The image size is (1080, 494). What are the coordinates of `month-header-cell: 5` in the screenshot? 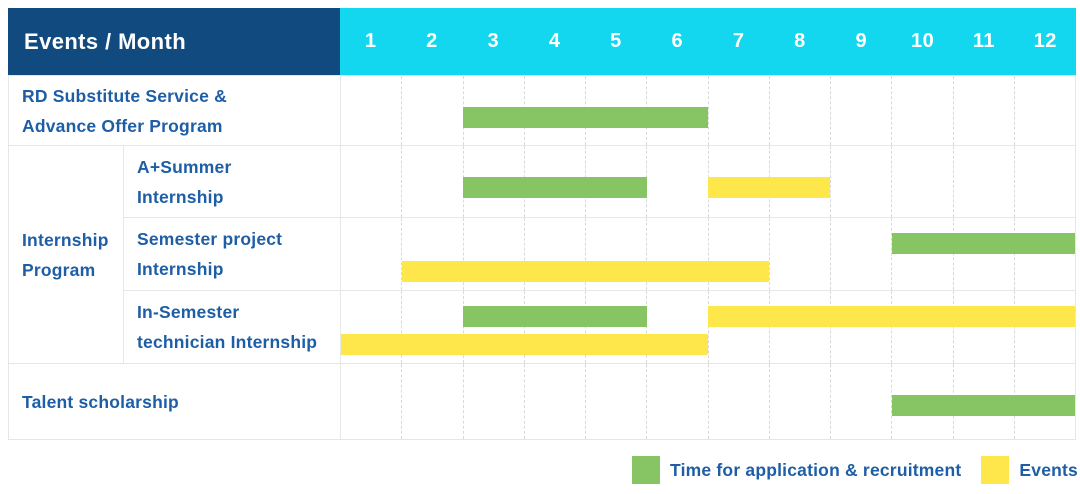 It's located at (616, 41).